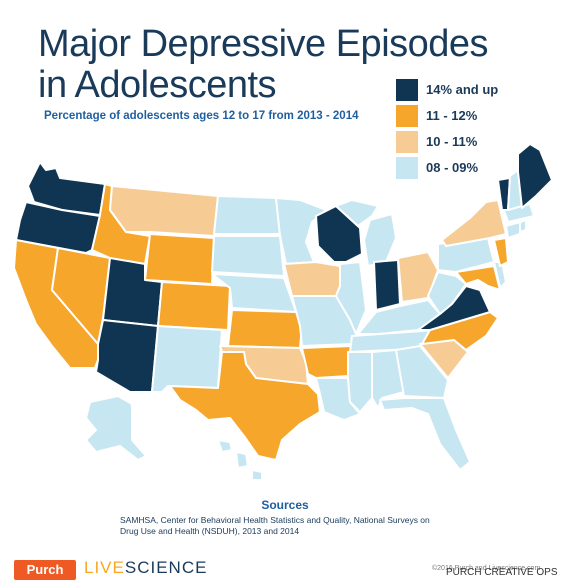  Describe the element at coordinates (535, 176) in the screenshot. I see `state-me` at that location.